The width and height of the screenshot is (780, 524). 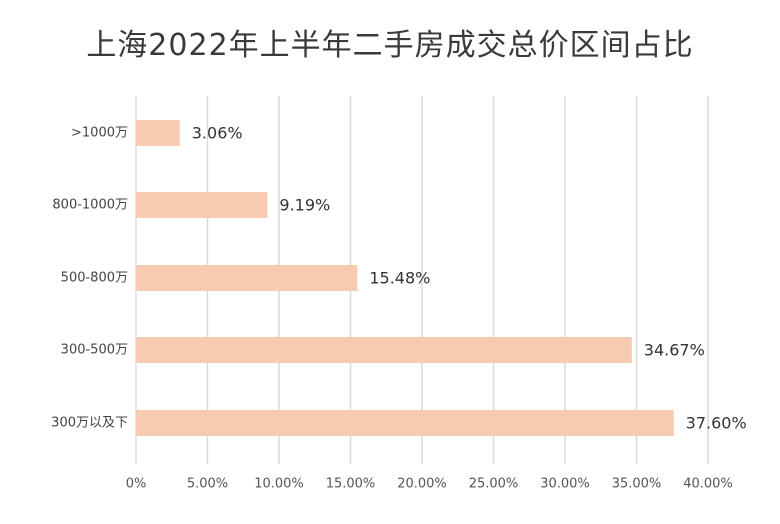 I want to click on x-tick-label: 15.00%, so click(x=351, y=484).